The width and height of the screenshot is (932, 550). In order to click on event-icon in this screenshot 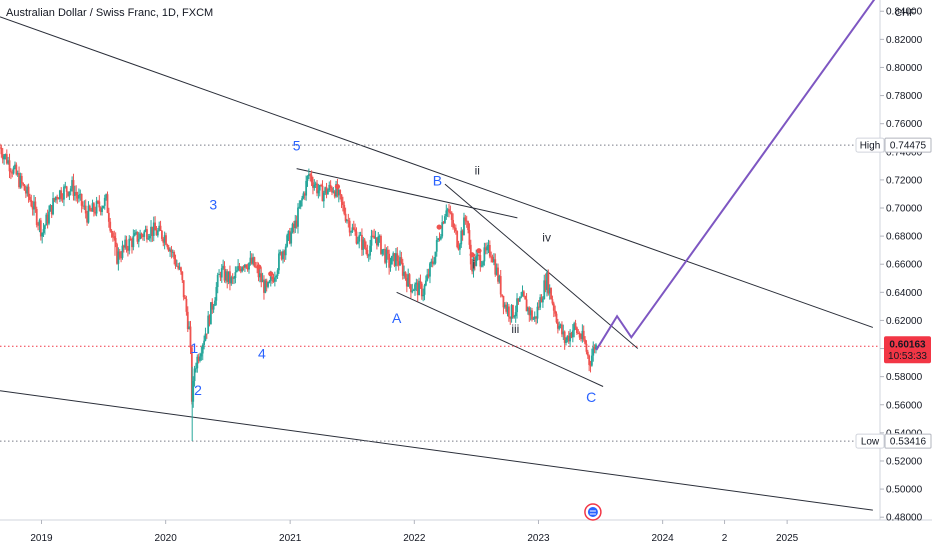, I will do `click(593, 512)`.